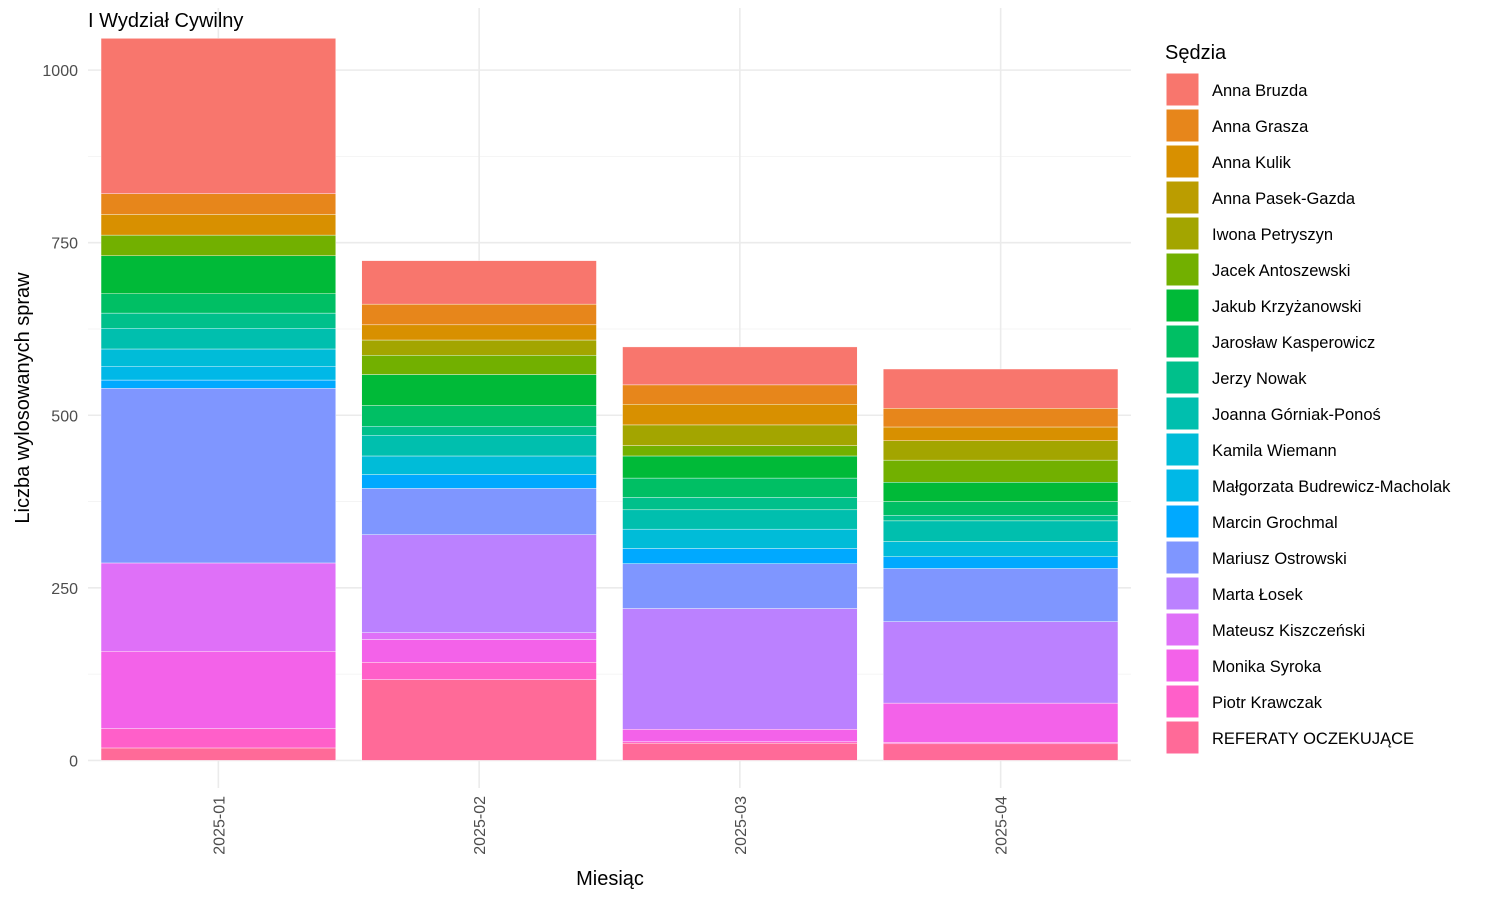 This screenshot has width=1500, height=900. What do you see at coordinates (73, 761) in the screenshot?
I see `y-tick-label: 0` at bounding box center [73, 761].